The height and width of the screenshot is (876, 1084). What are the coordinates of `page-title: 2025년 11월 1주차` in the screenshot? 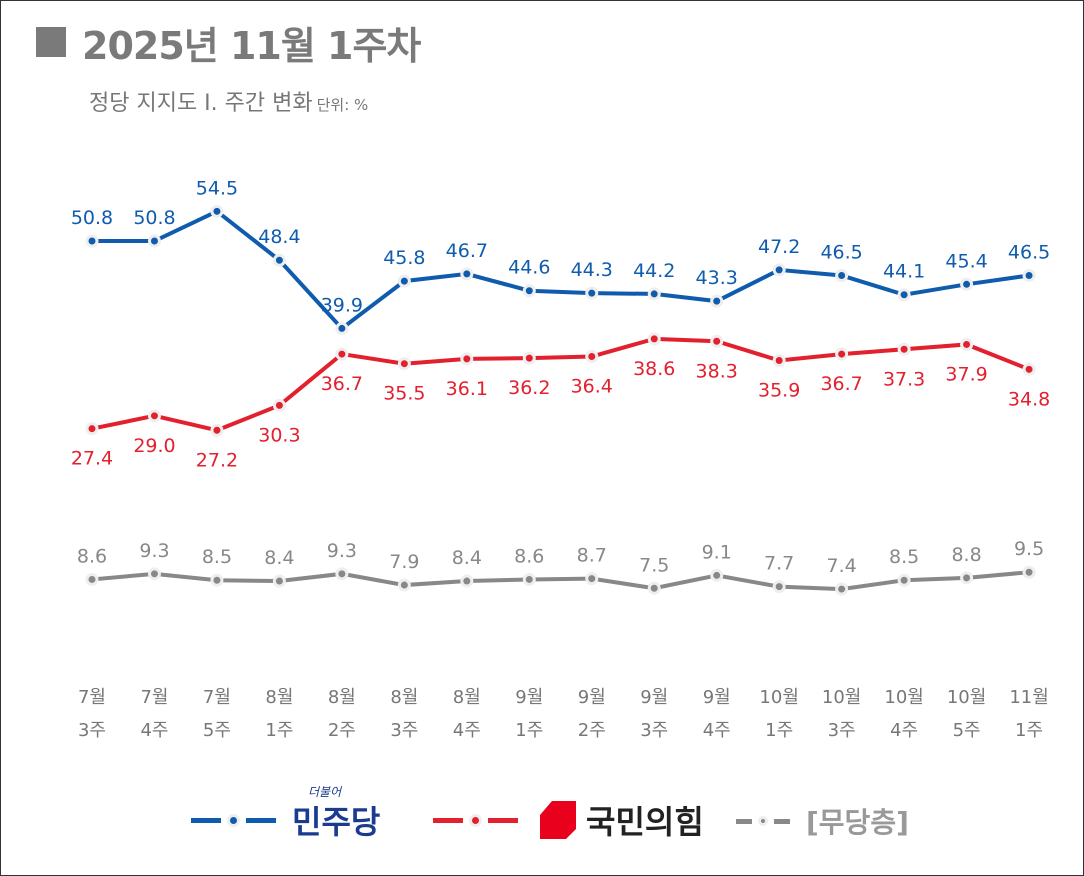 It's located at (228, 42).